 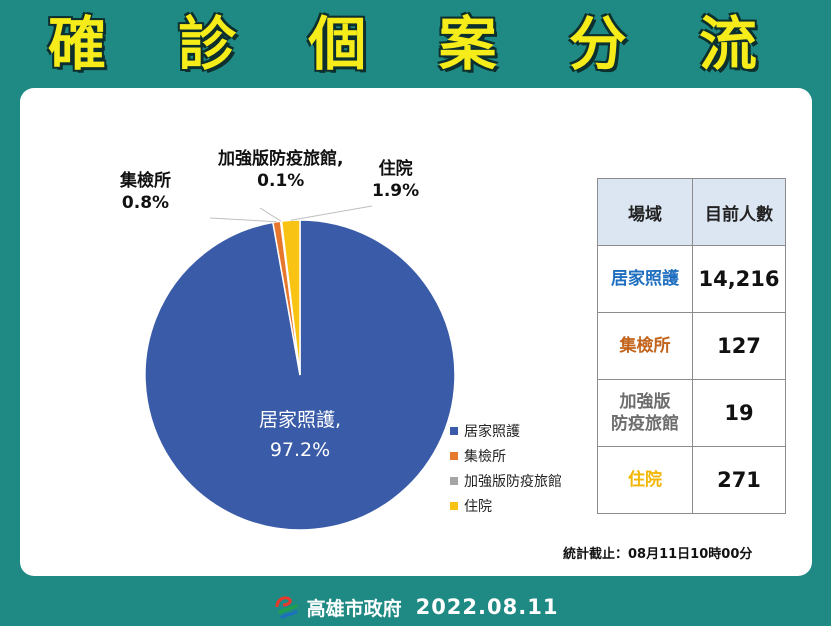 I want to click on label-hospital-pct: 1.9%, so click(x=396, y=191).